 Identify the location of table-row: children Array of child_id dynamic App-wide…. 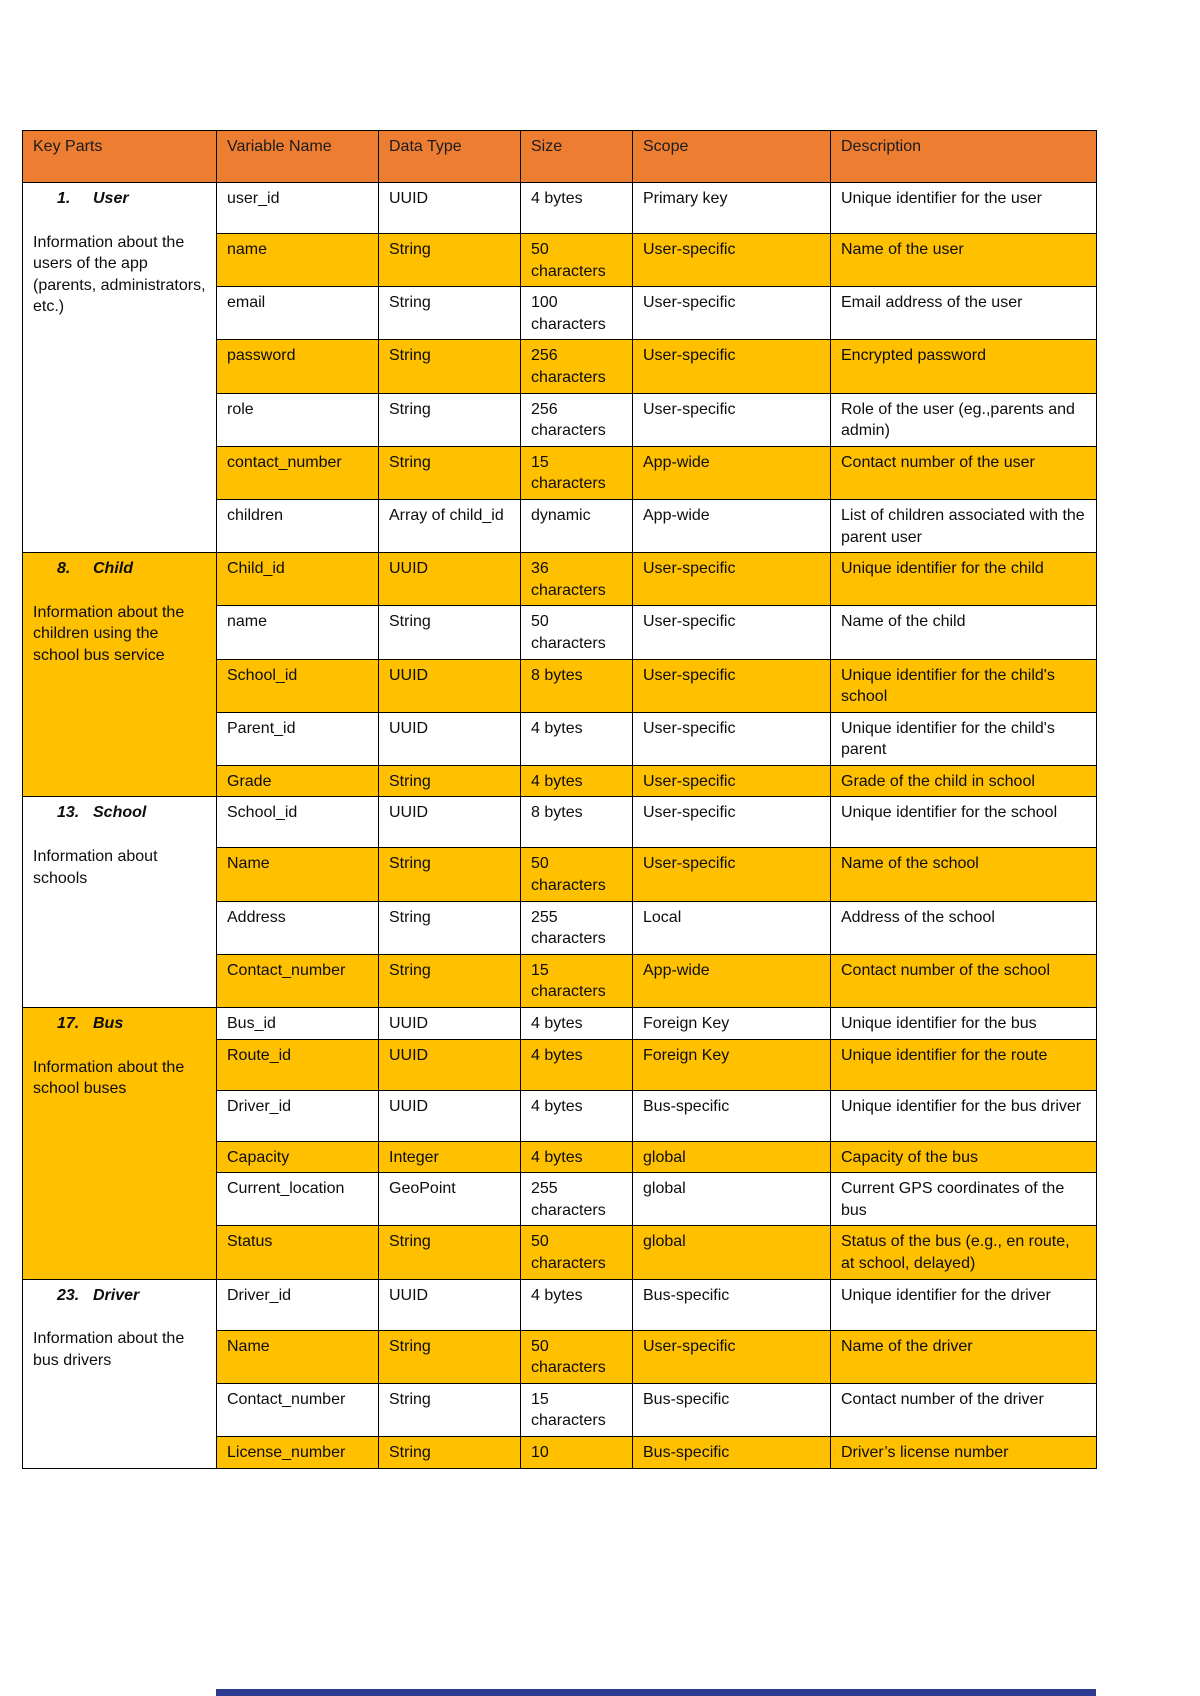
(560, 526).